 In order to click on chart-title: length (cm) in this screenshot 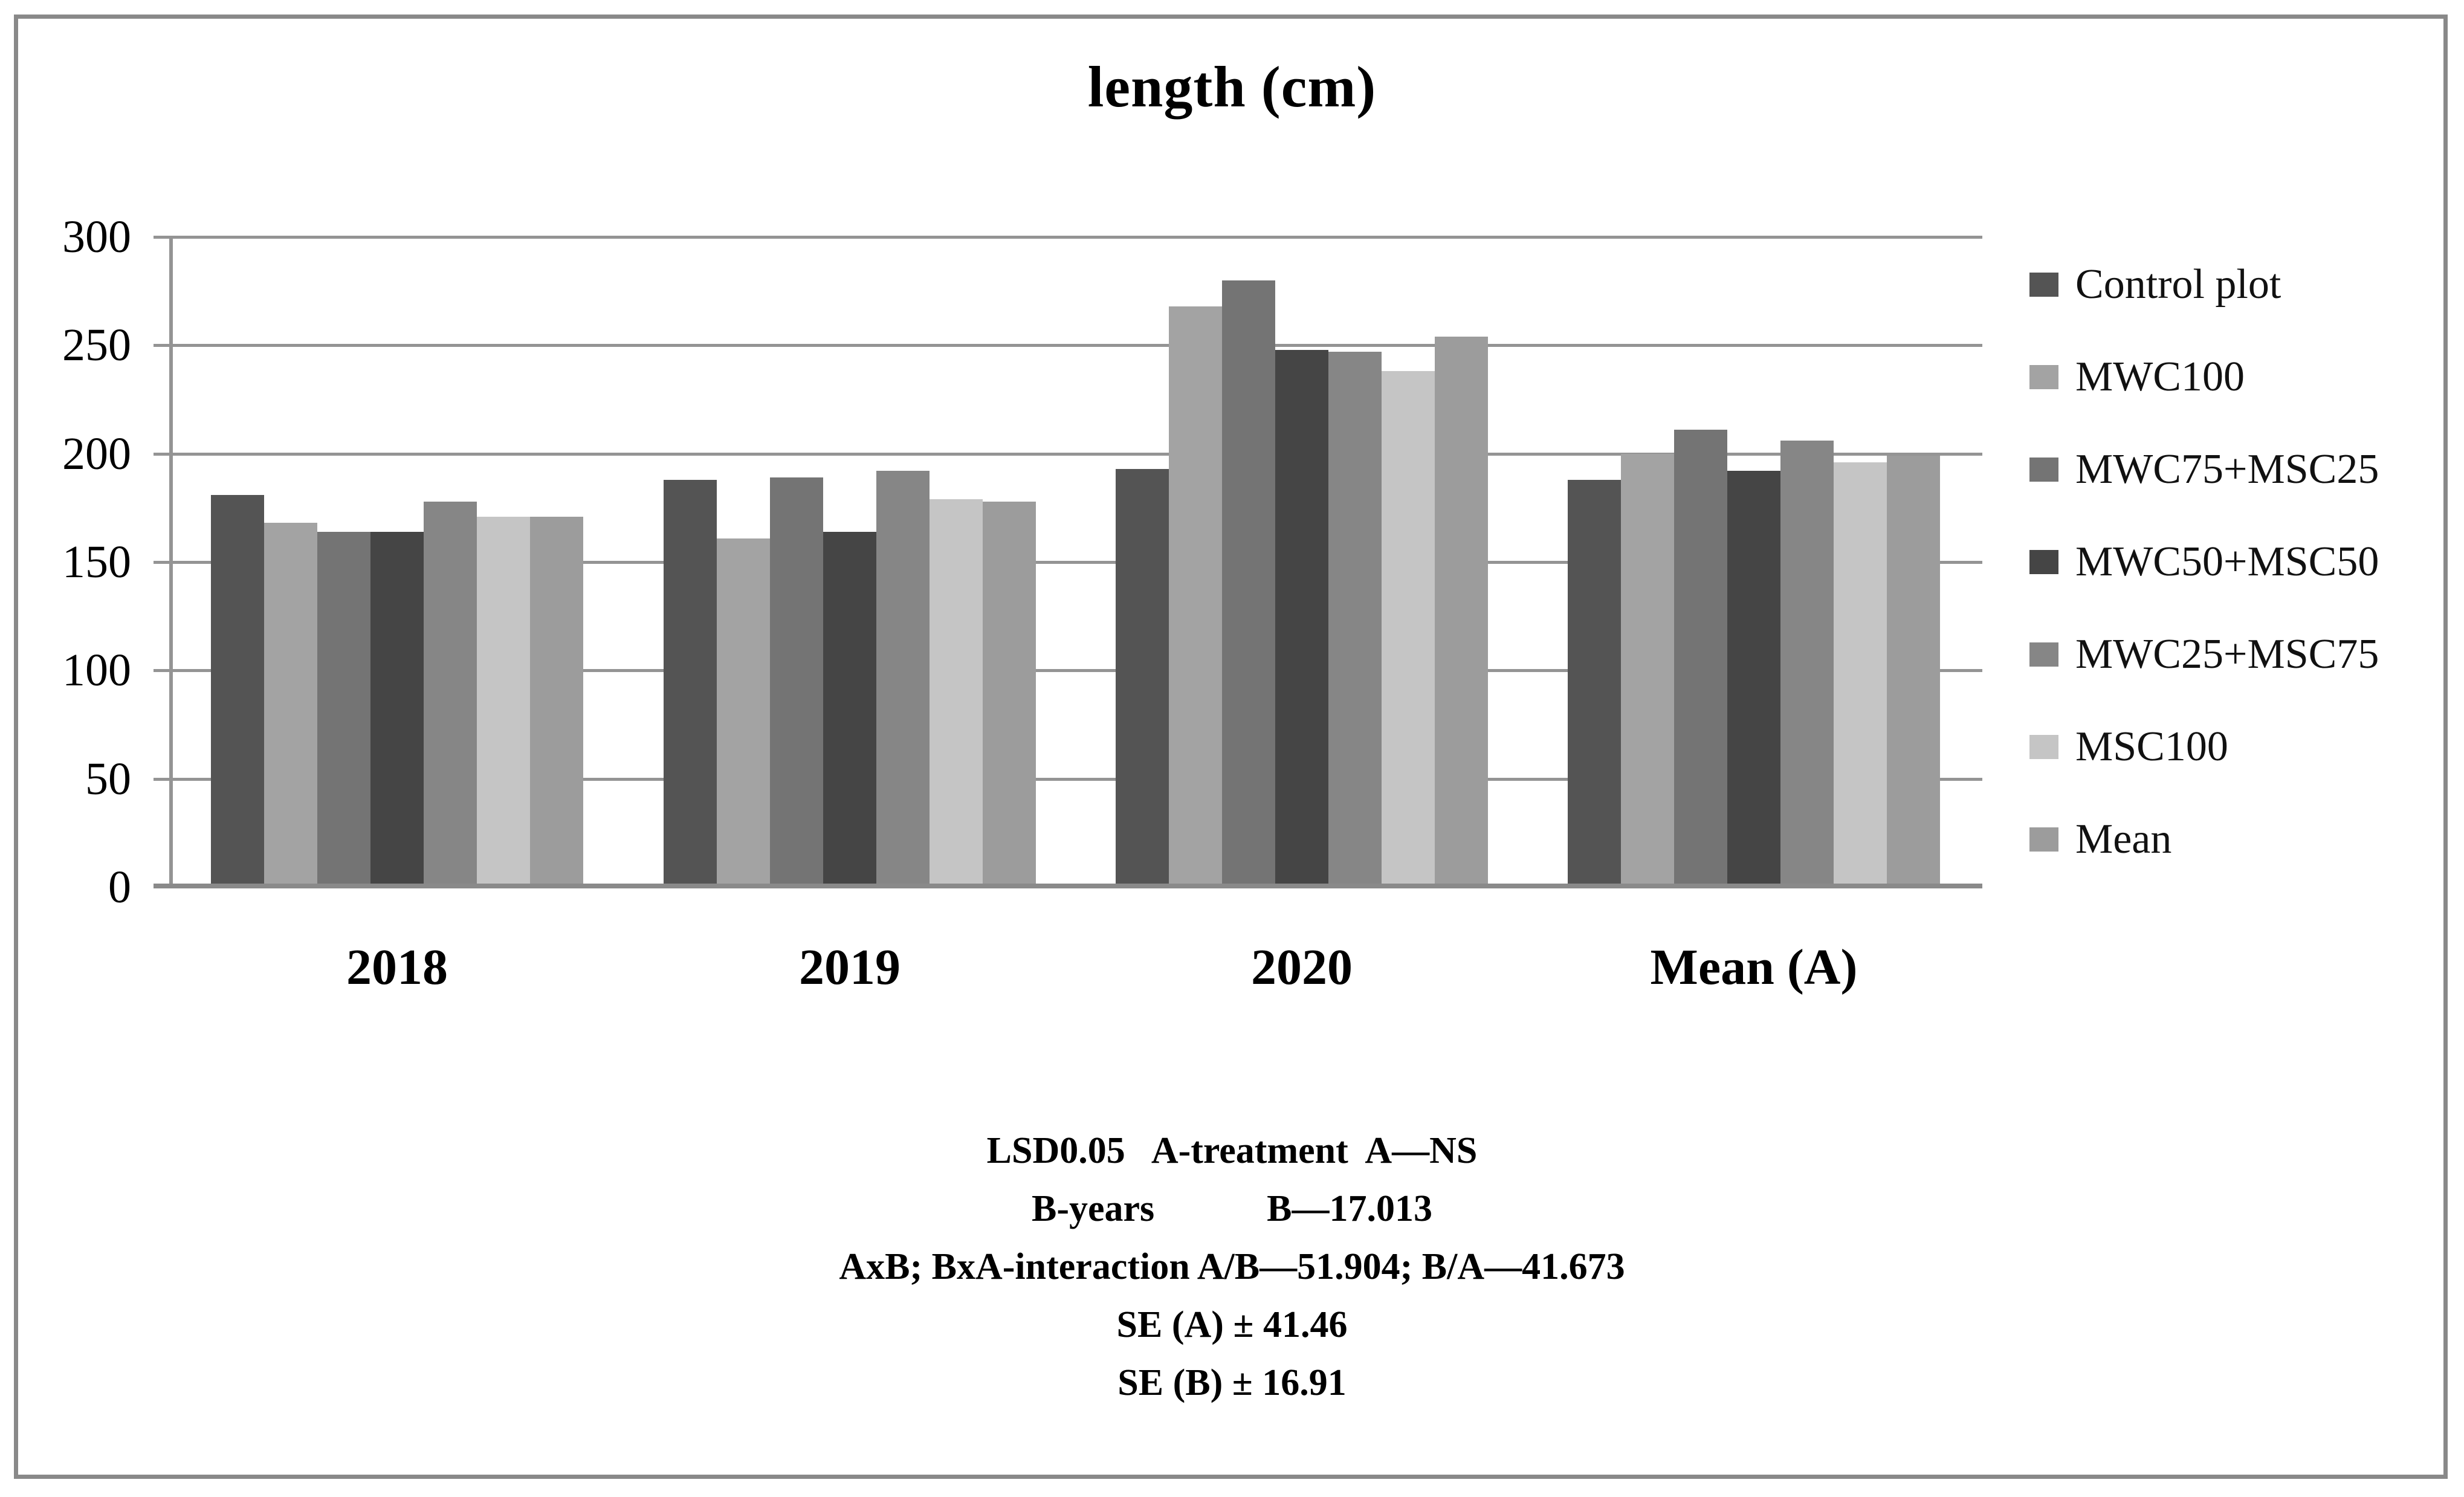, I will do `click(1232, 86)`.